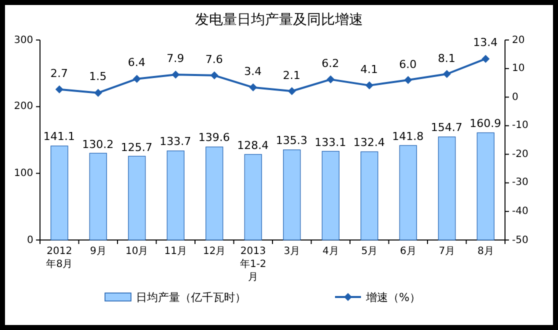 This screenshot has width=558, height=330. Describe the element at coordinates (291, 75) in the screenshot. I see `data-label: 2.1` at that location.